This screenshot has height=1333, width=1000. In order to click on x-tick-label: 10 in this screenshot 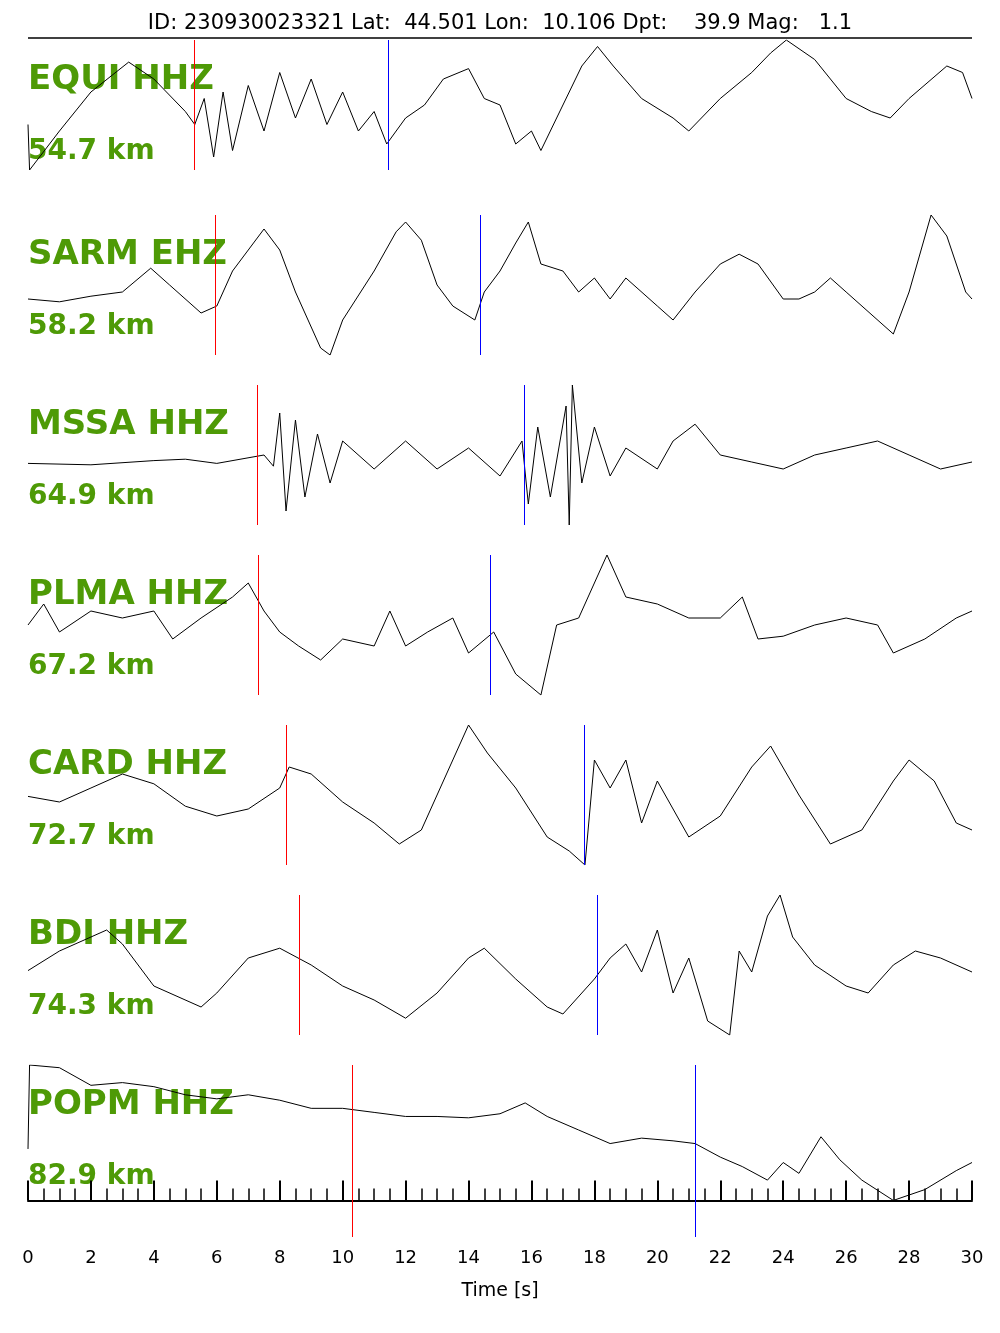, I will do `click(343, 1256)`.